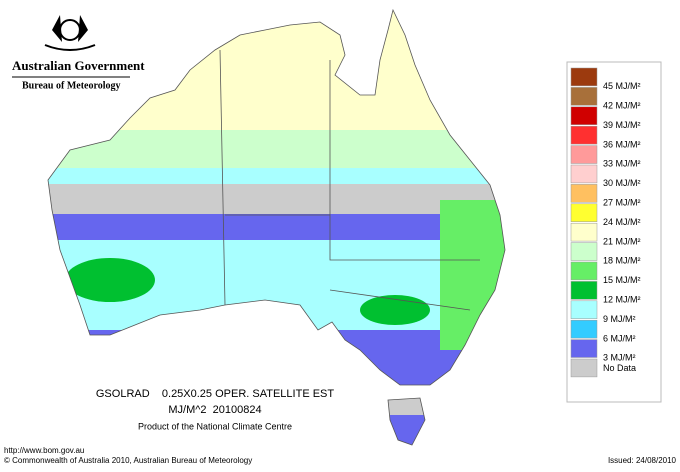 This screenshot has width=680, height=472. What do you see at coordinates (70, 33) in the screenshot?
I see `crest` at bounding box center [70, 33].